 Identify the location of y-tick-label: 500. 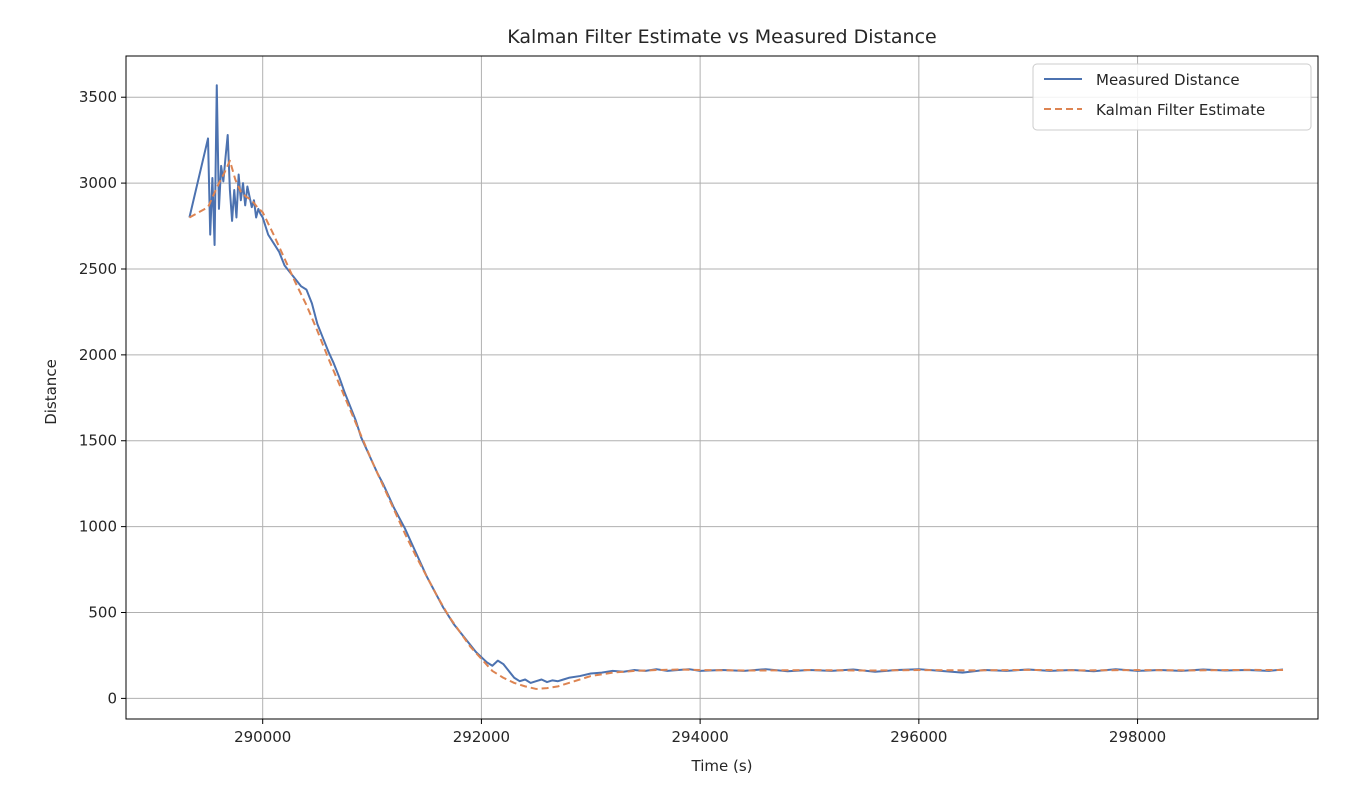
(102, 613).